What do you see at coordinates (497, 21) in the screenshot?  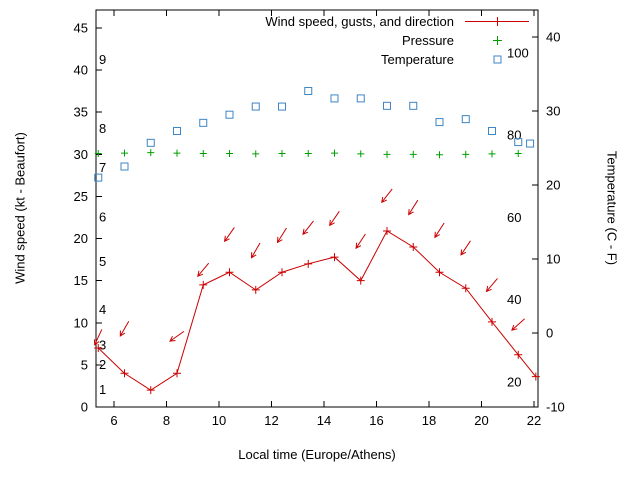 I see `wind-legend-icon` at bounding box center [497, 21].